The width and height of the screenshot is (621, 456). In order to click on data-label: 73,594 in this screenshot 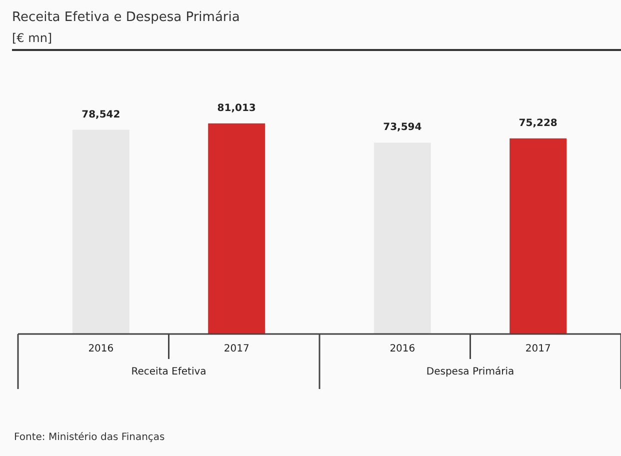, I will do `click(402, 128)`.